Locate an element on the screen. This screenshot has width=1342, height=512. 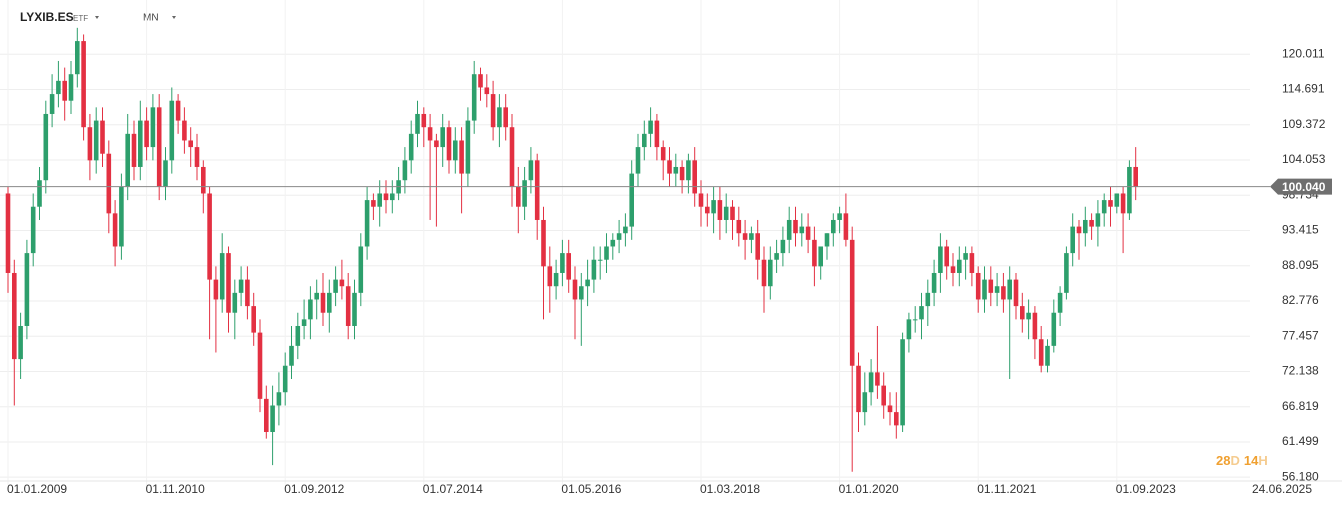
x-tick-label: 01.11.2010 is located at coordinates (175, 489).